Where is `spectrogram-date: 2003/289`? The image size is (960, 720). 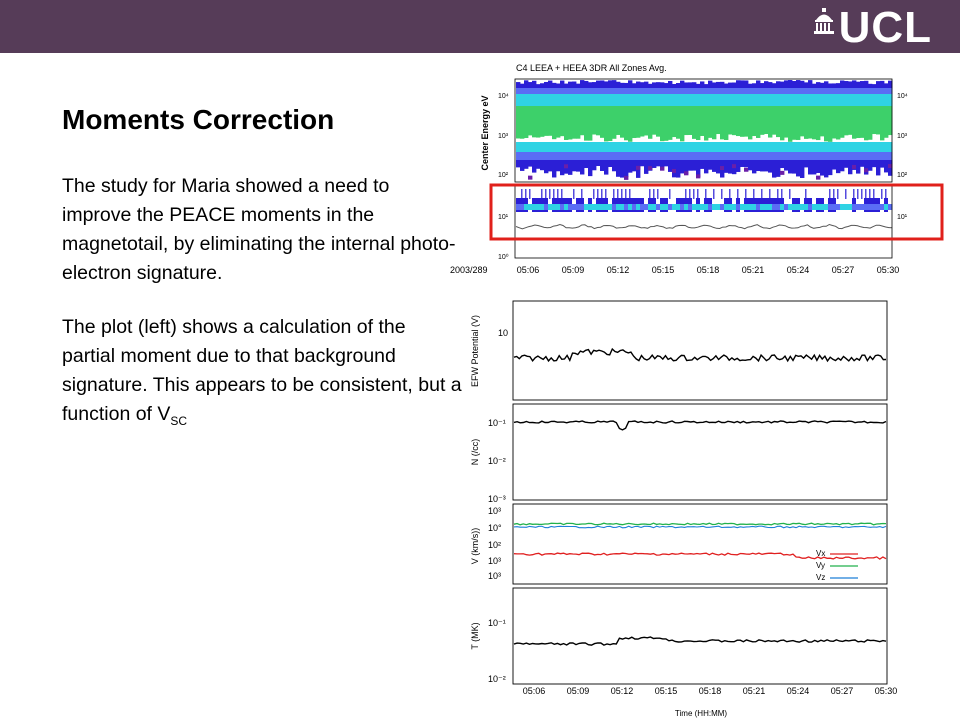 spectrogram-date: 2003/289 is located at coordinates (469, 270).